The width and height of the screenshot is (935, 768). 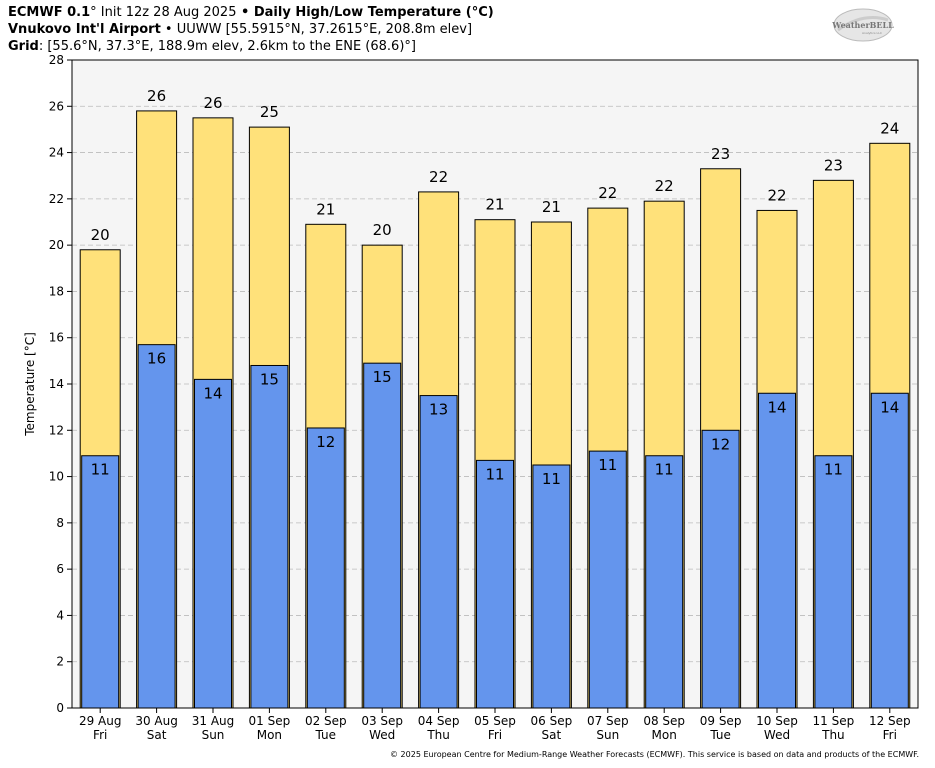 What do you see at coordinates (166, 12) in the screenshot?
I see `init-time: Init 12z 28 Aug 2025` at bounding box center [166, 12].